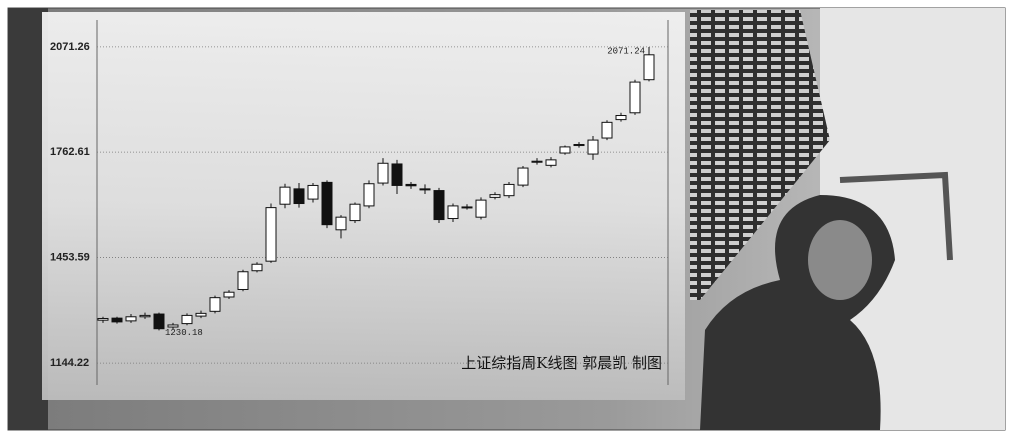 Image resolution: width=1013 pixels, height=438 pixels. What do you see at coordinates (69, 363) in the screenshot?
I see `y-tick-label: 1144.22` at bounding box center [69, 363].